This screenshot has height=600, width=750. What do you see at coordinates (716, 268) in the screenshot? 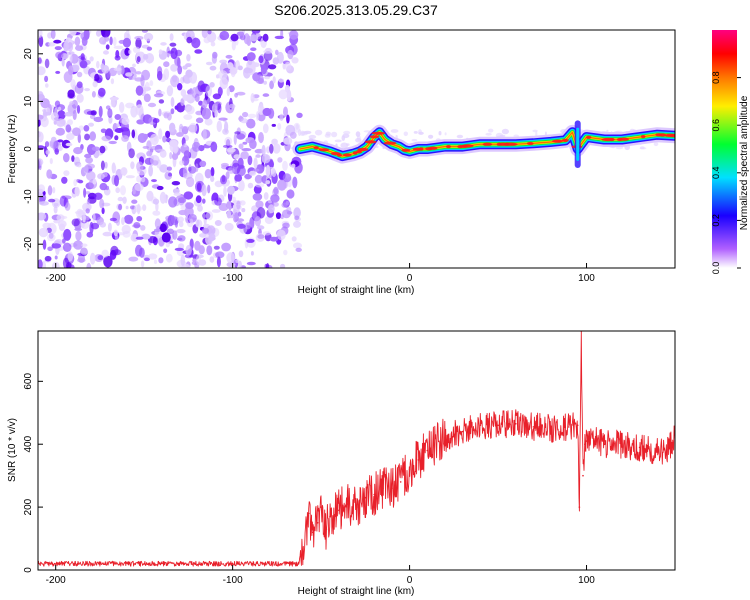
I see `colorbar-tick-label: 0.0` at bounding box center [716, 268].